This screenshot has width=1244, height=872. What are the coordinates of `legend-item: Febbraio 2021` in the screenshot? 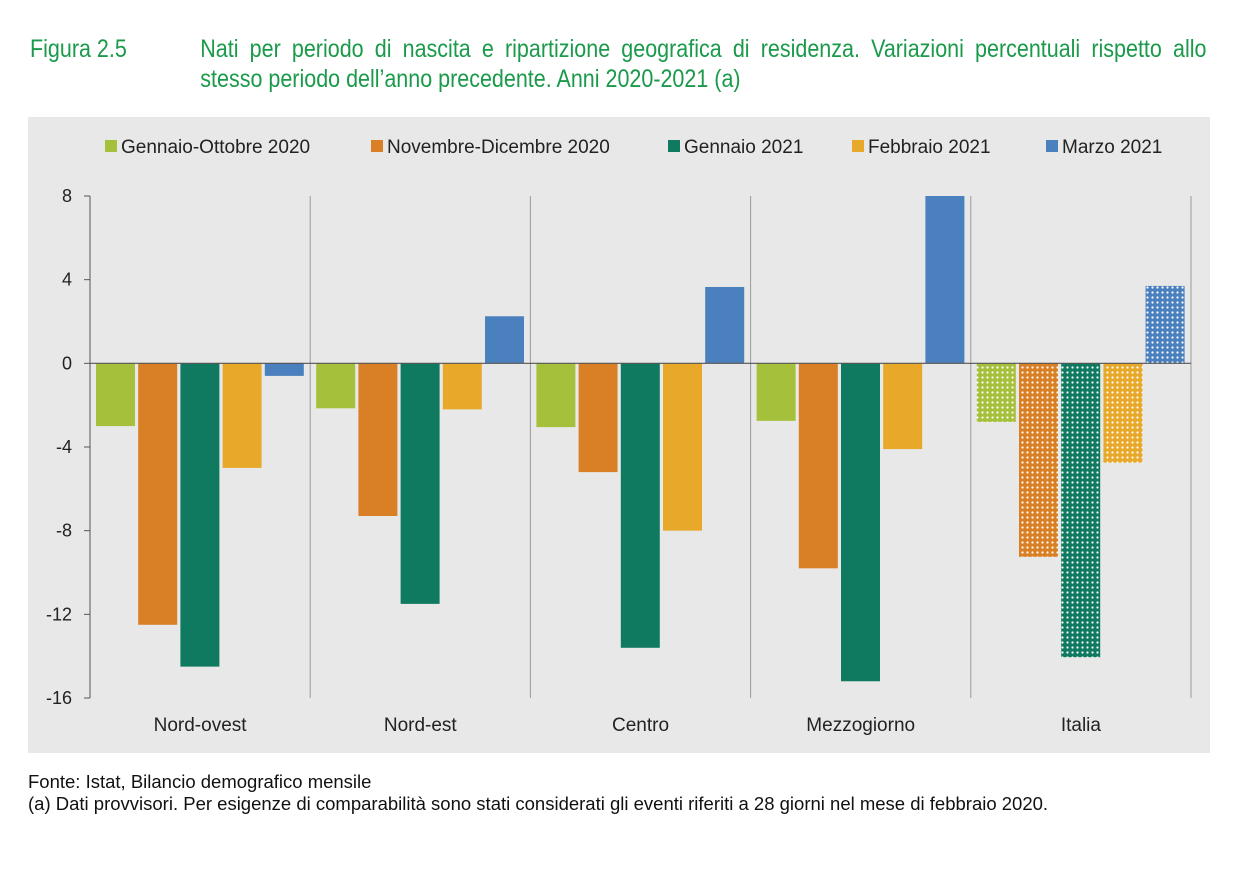 It's located at (921, 147).